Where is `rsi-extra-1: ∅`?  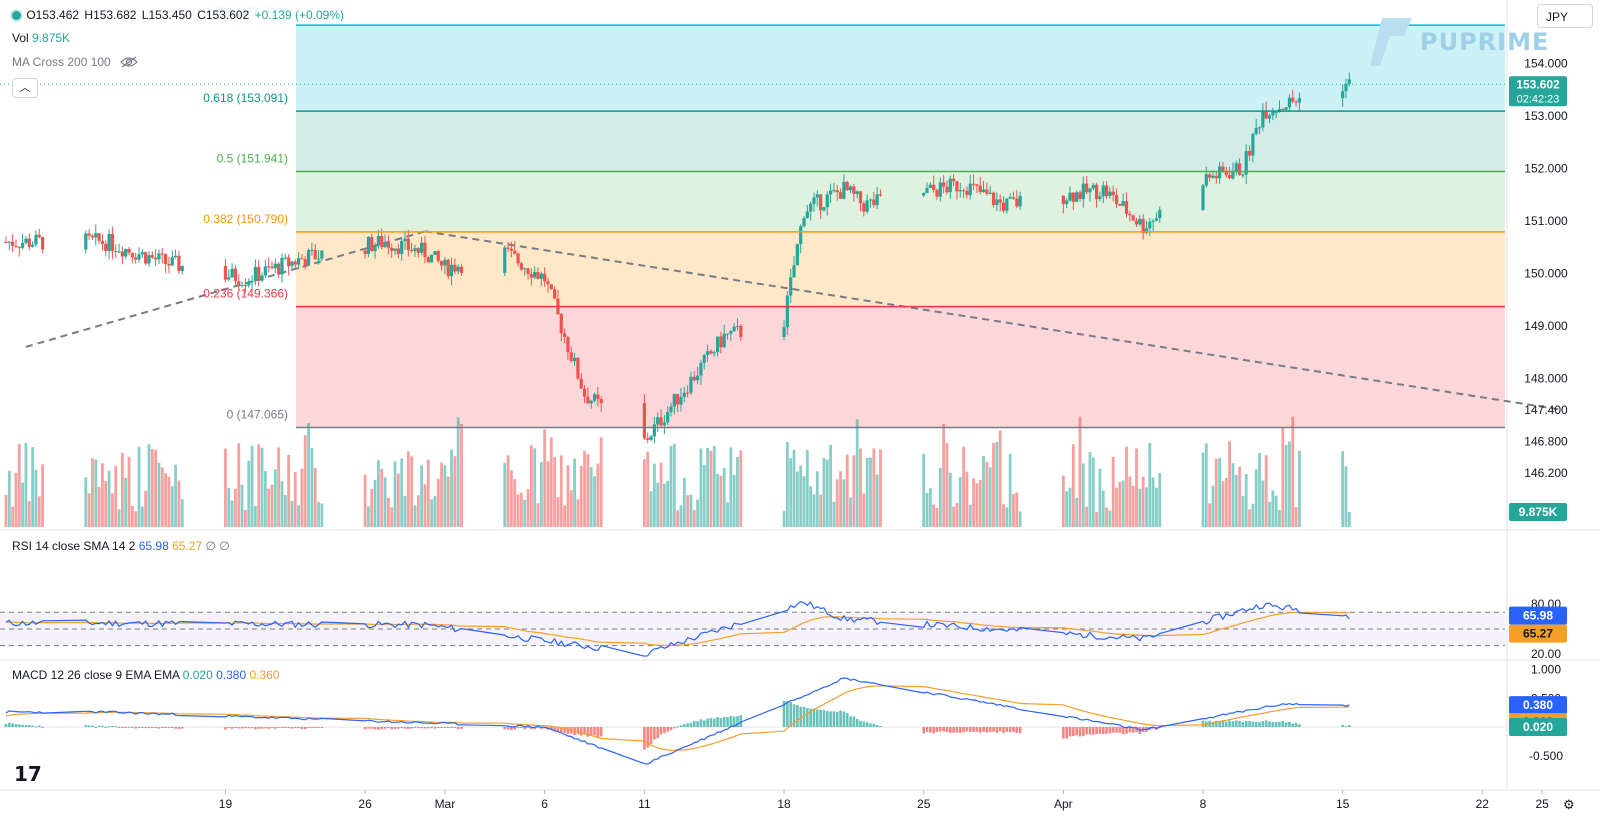 rsi-extra-1: ∅ is located at coordinates (210, 546).